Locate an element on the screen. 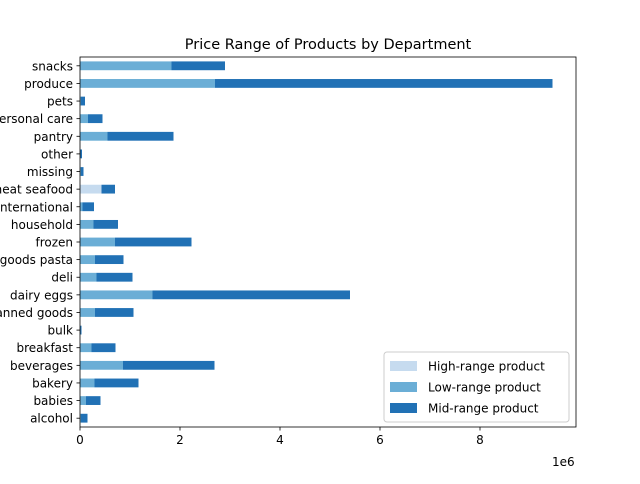  legend-label: High-range product is located at coordinates (486, 367).